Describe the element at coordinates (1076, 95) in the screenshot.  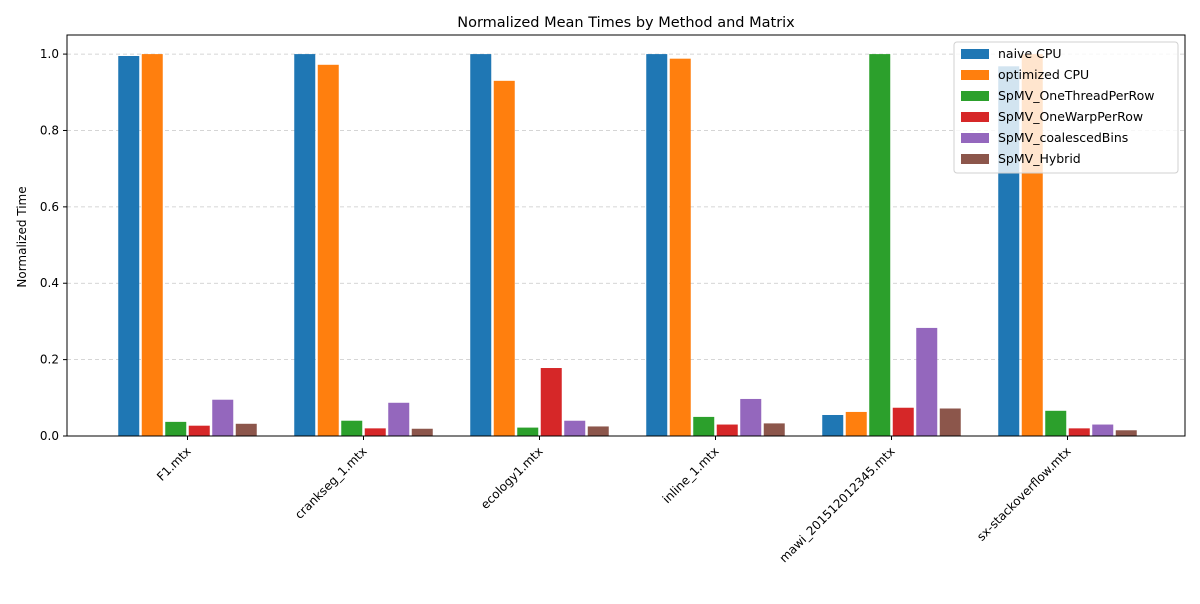
I see `legend-label: SpMV_OneThreadPerRow` at that location.